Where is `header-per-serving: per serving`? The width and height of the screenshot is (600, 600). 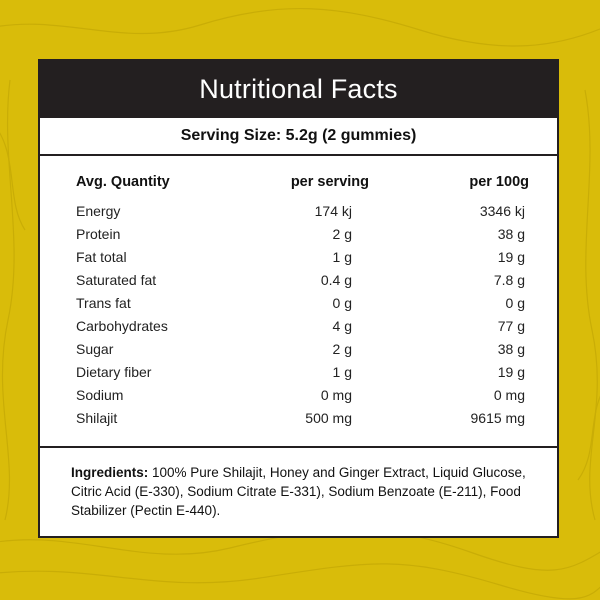 header-per-serving: per serving is located at coordinates (329, 182).